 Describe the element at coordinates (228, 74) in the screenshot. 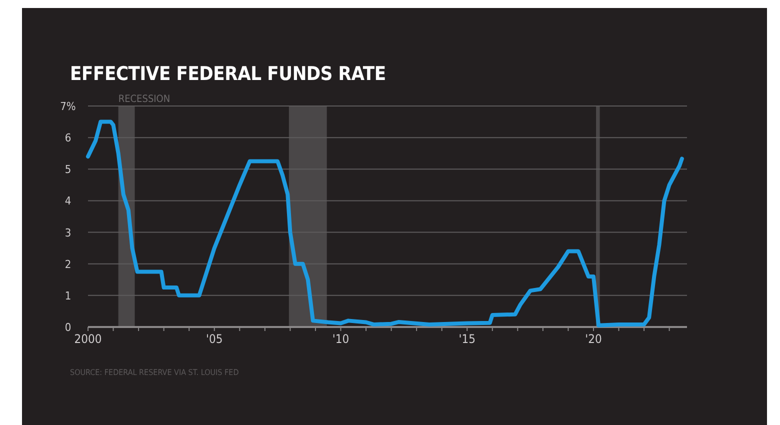

I see `chart-title: EFFECTIVE FEDERAL FUNDS RATE` at that location.